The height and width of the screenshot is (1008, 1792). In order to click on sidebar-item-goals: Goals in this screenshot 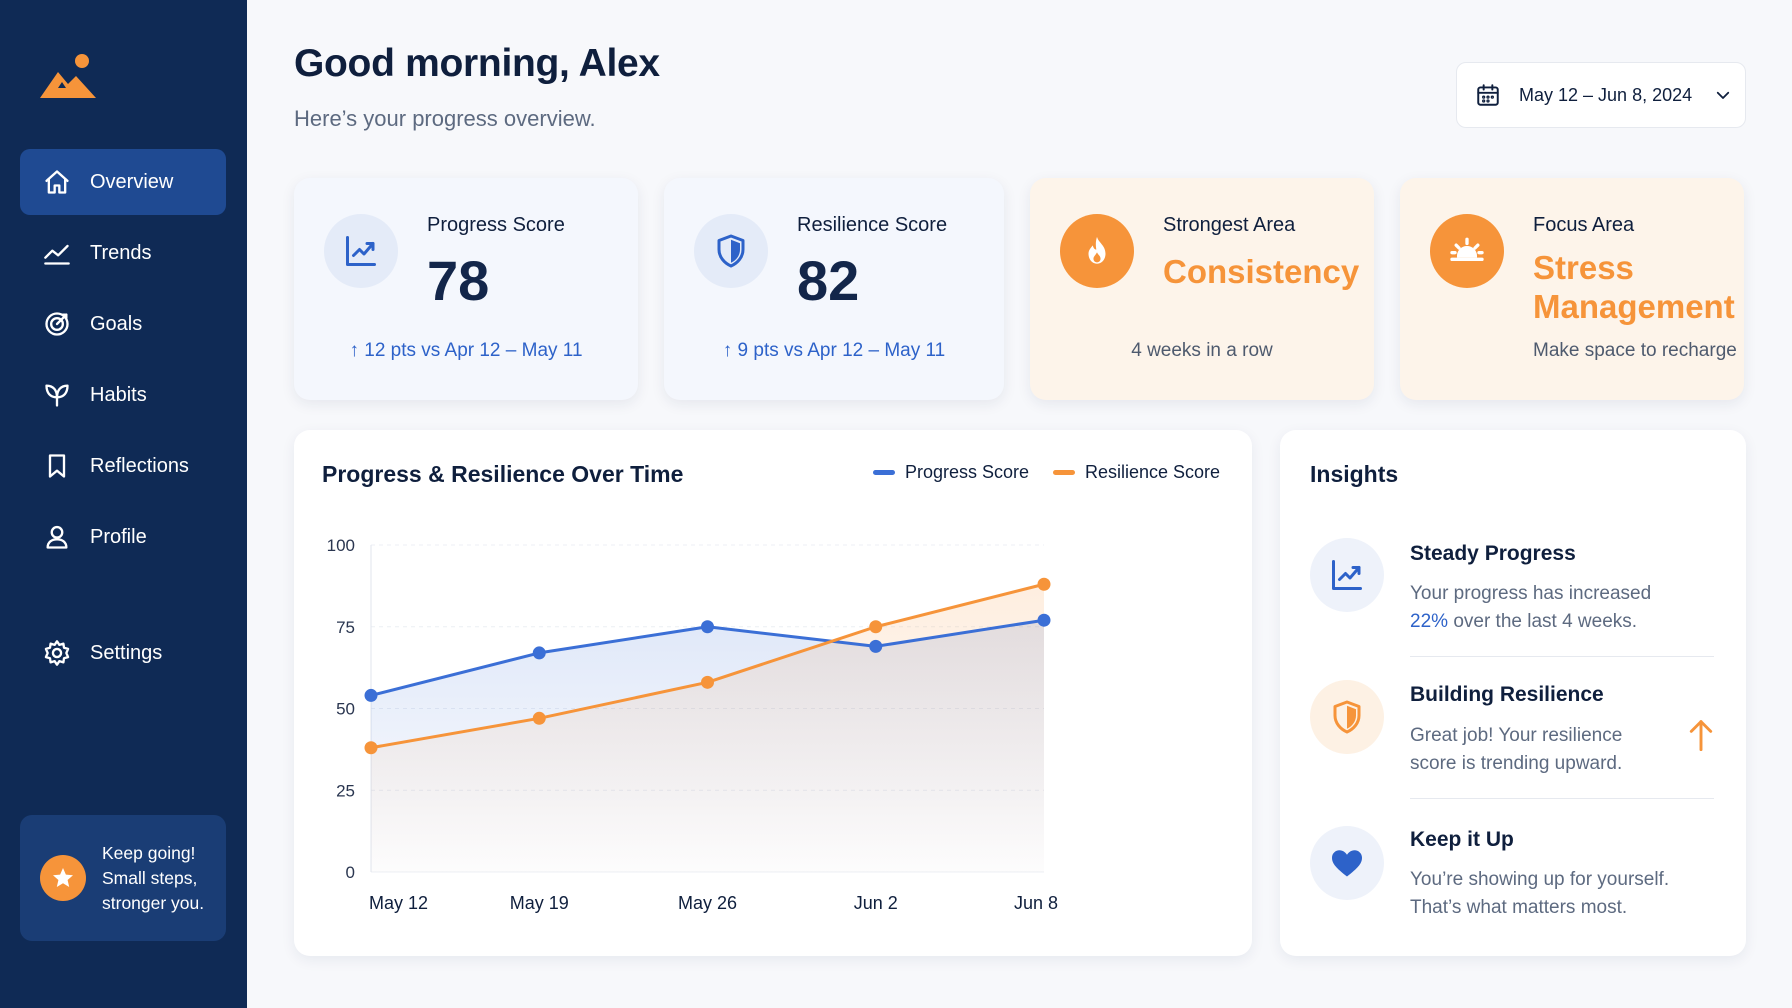, I will do `click(123, 324)`.